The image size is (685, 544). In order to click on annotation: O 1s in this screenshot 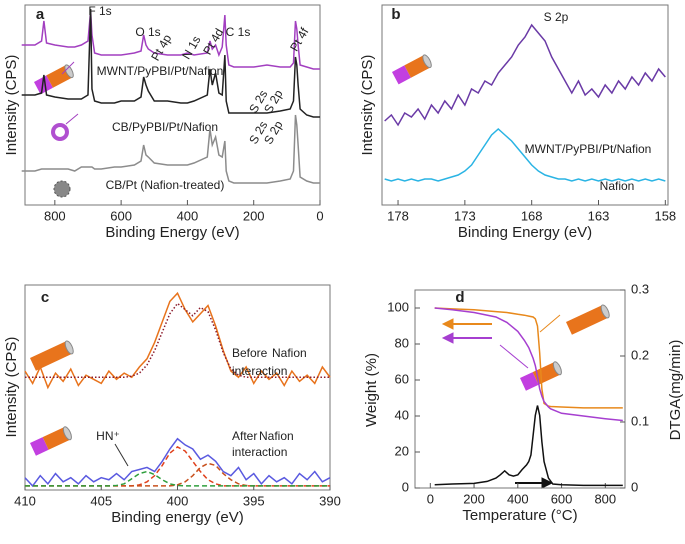, I will do `click(147, 32)`.